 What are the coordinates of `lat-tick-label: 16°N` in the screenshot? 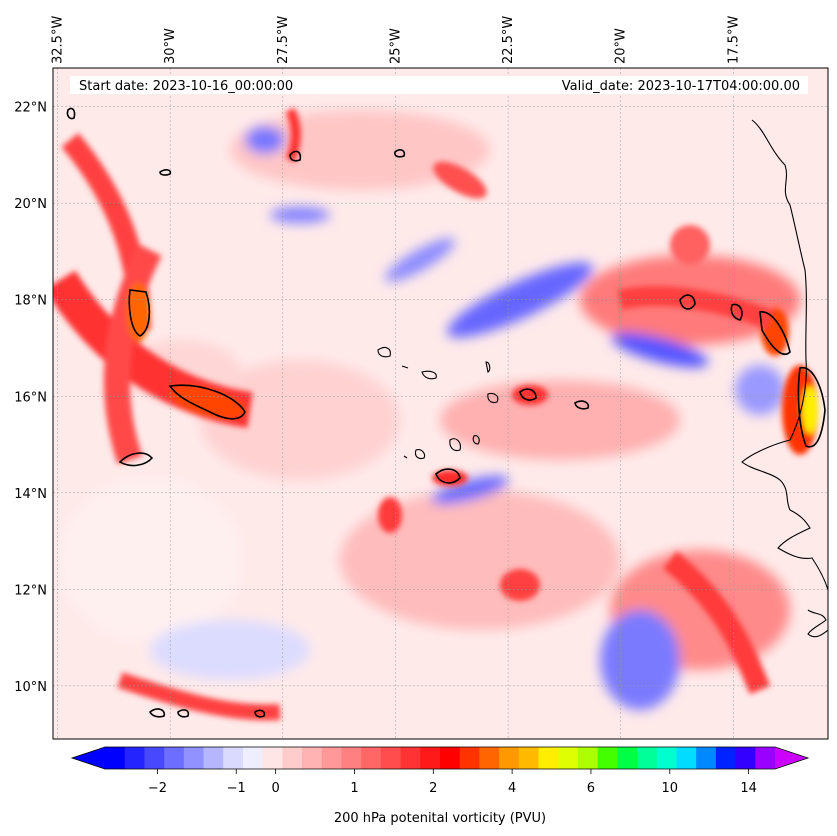 It's located at (30, 397).